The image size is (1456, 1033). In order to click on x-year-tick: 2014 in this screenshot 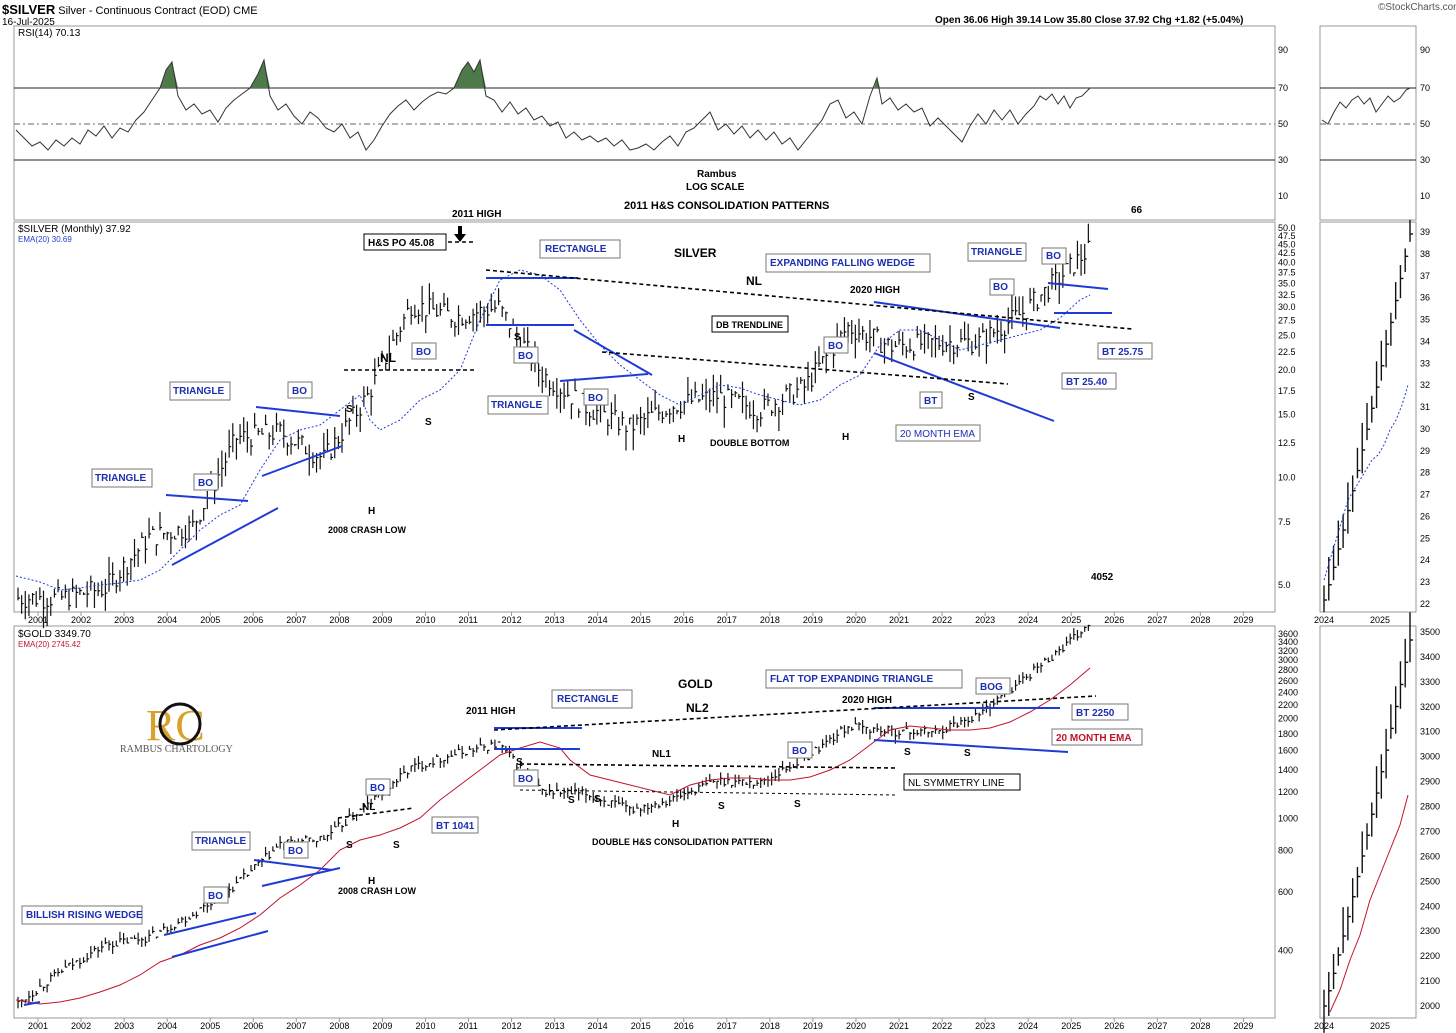, I will do `click(598, 1026)`.